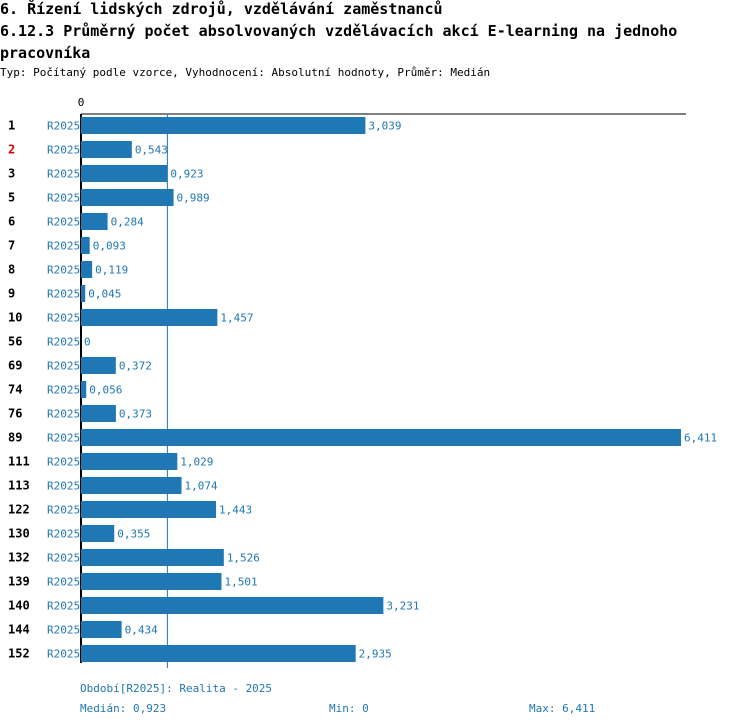  I want to click on category-label: 152, so click(19, 654).